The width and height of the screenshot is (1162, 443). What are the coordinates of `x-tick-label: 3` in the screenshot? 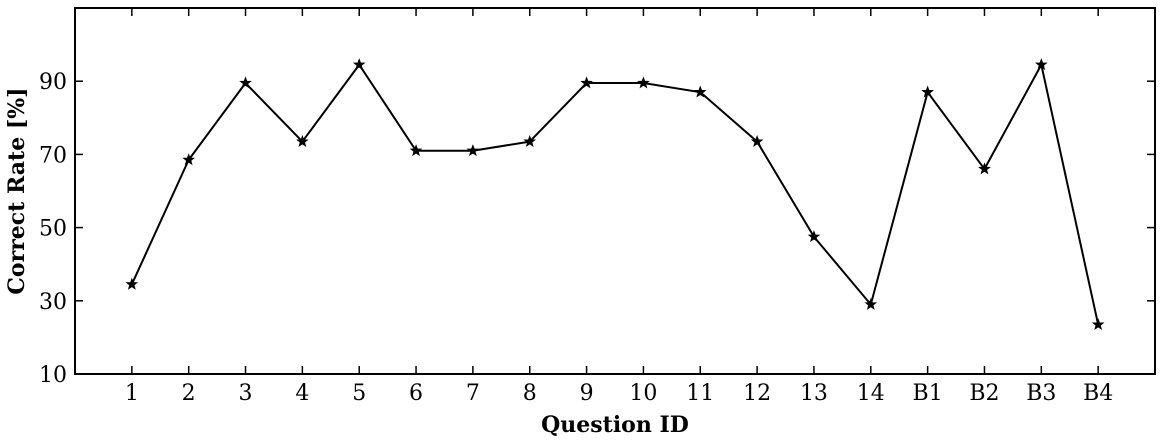 It's located at (246, 393).